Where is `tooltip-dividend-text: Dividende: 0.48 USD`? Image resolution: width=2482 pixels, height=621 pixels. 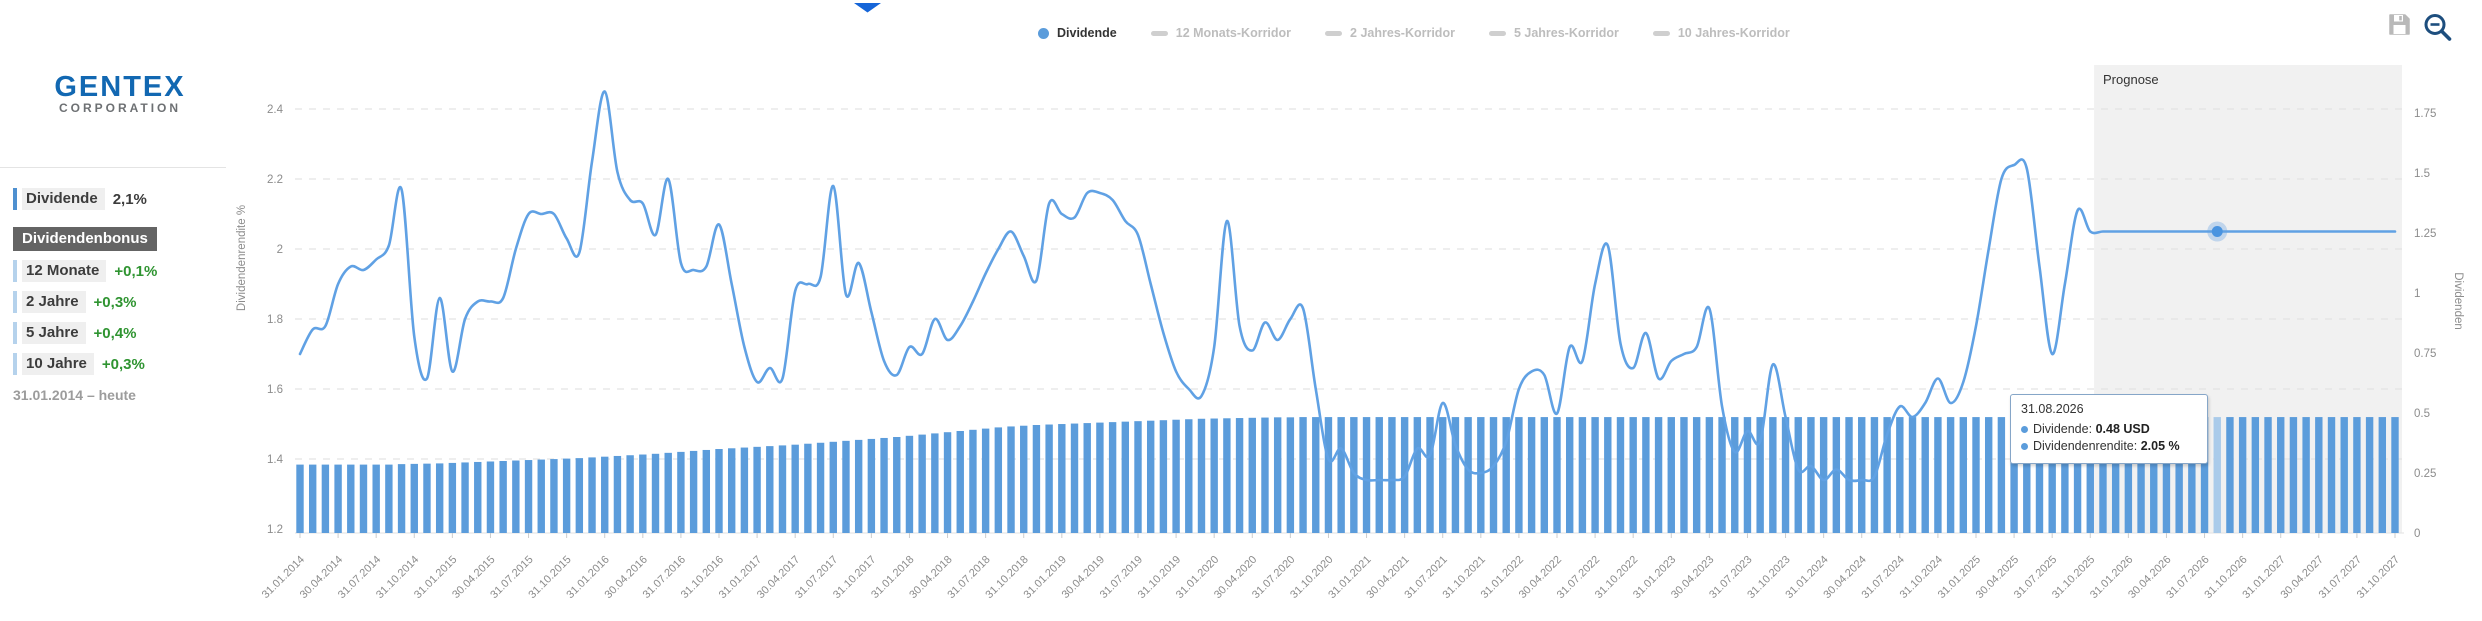 tooltip-dividend-text: Dividende: 0.48 USD is located at coordinates (2091, 429).